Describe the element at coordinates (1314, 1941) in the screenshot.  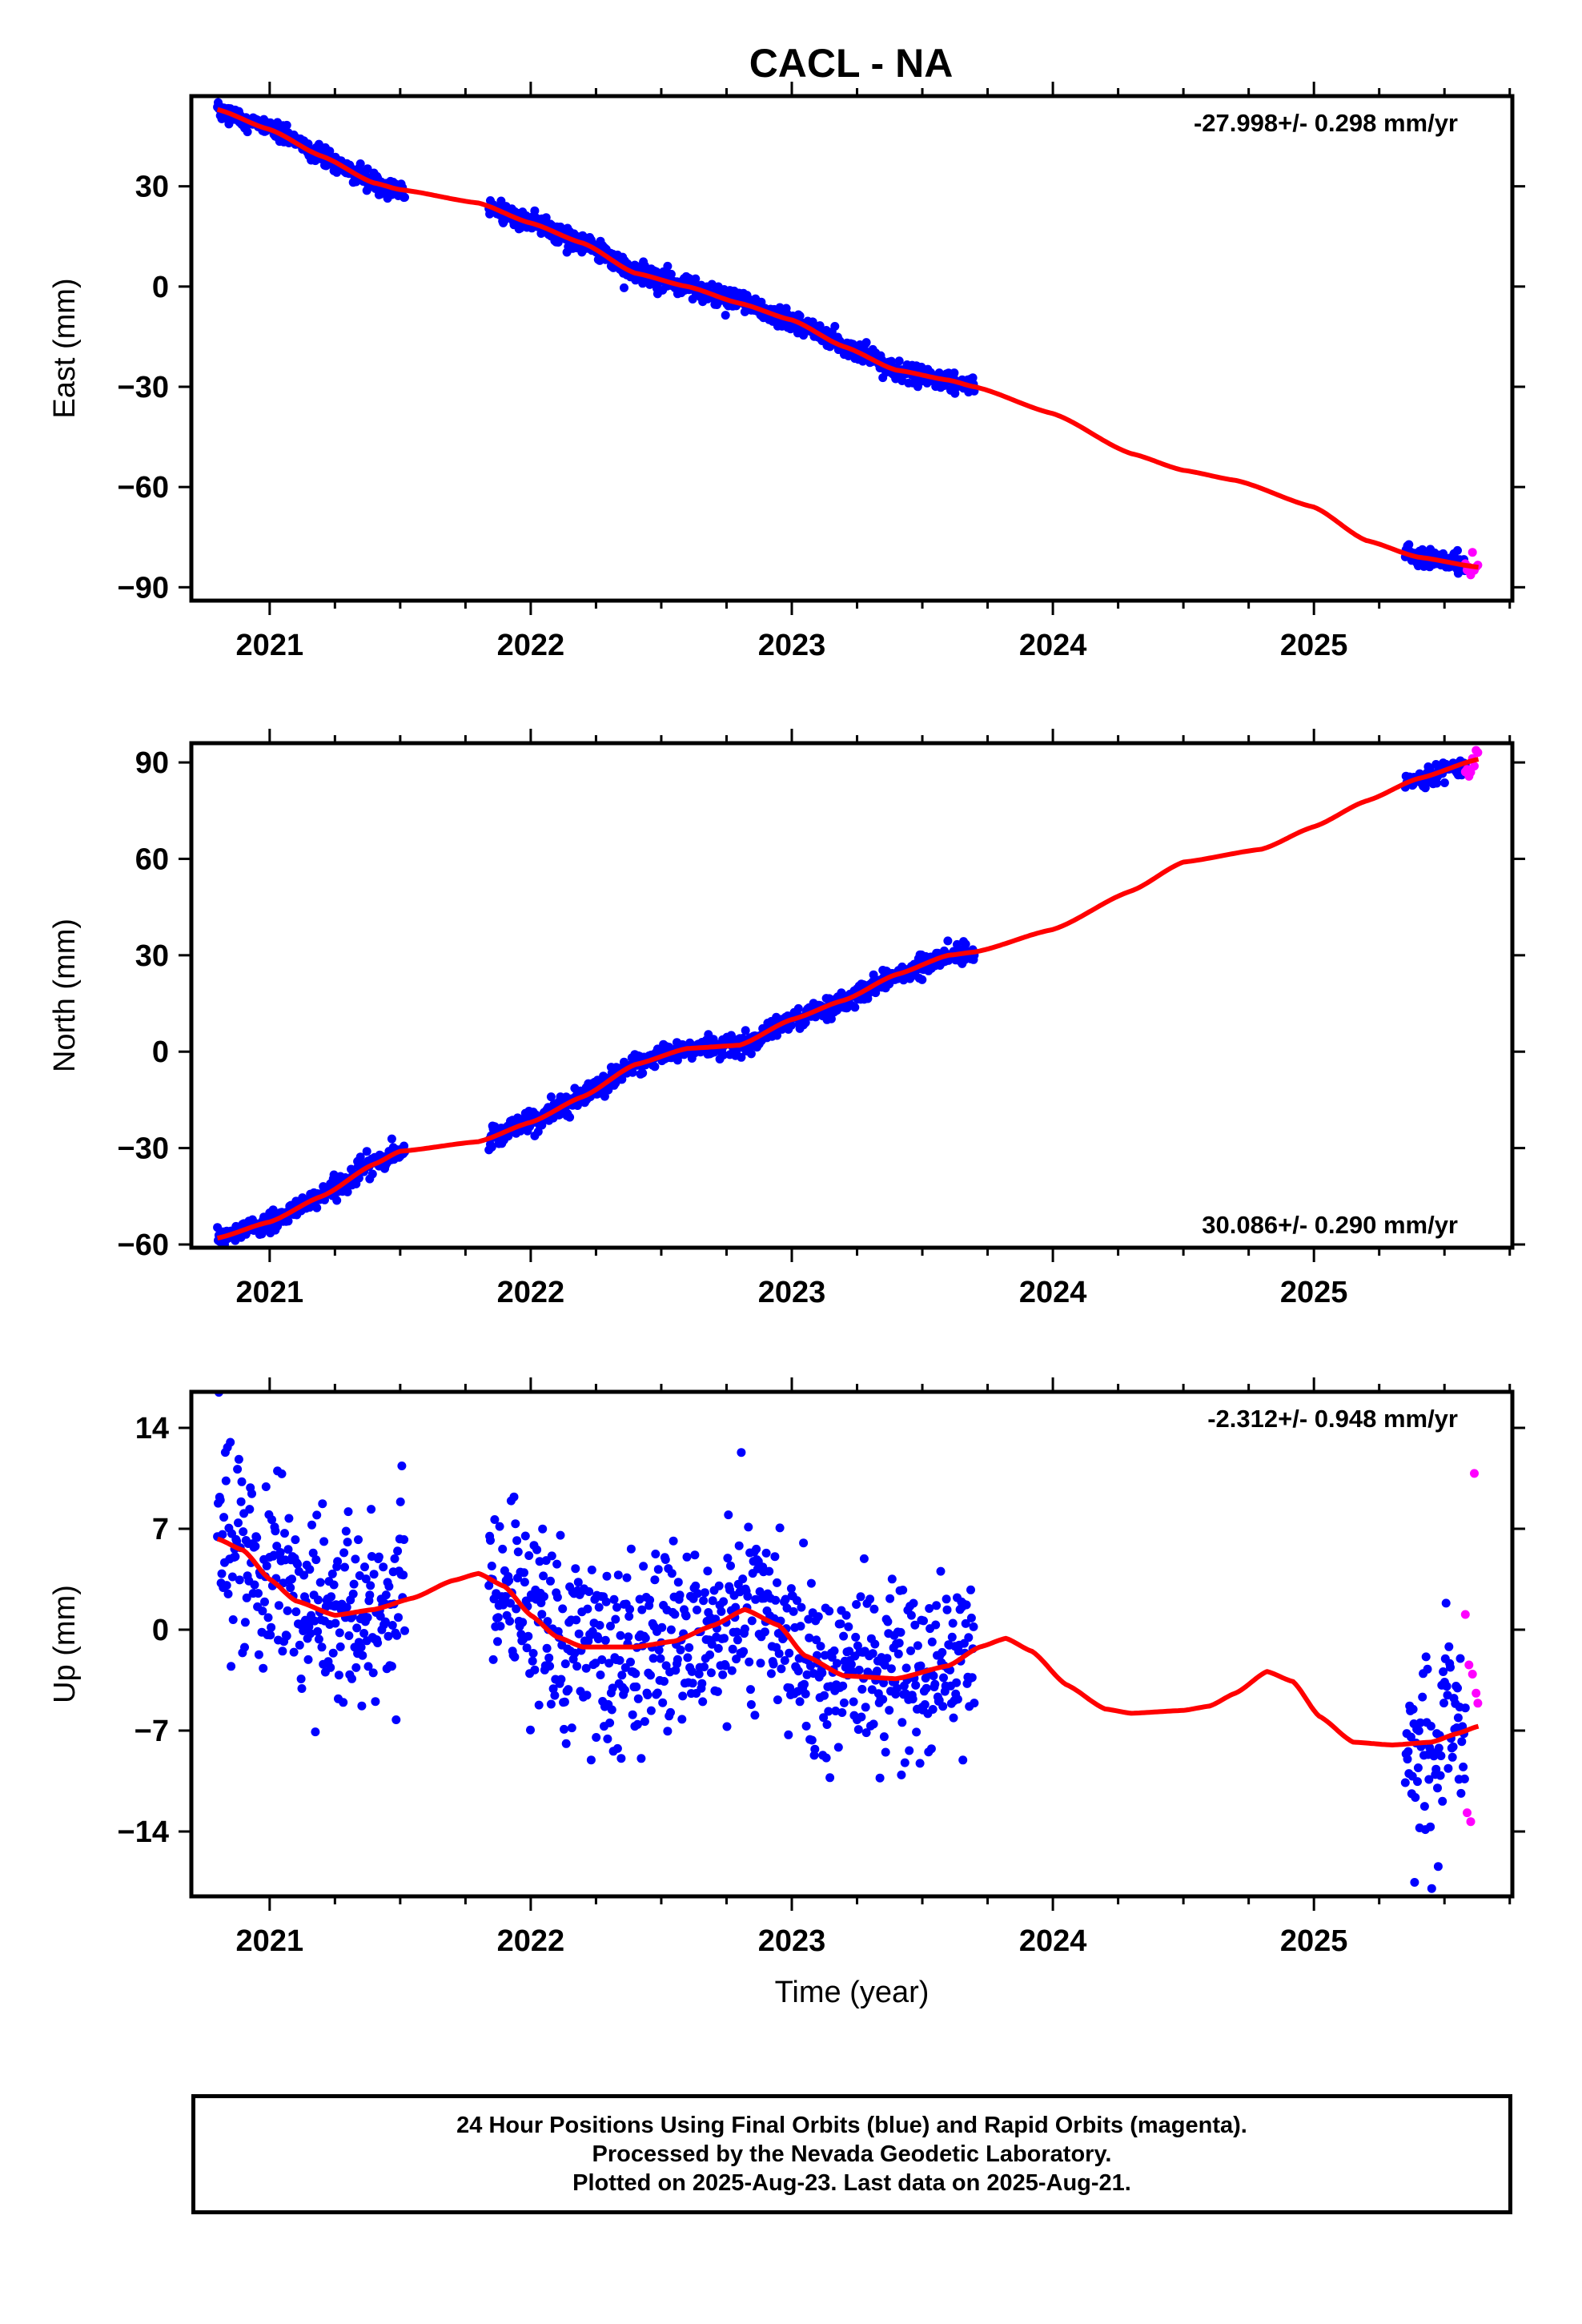
I see `x-tick-label: 2025` at that location.